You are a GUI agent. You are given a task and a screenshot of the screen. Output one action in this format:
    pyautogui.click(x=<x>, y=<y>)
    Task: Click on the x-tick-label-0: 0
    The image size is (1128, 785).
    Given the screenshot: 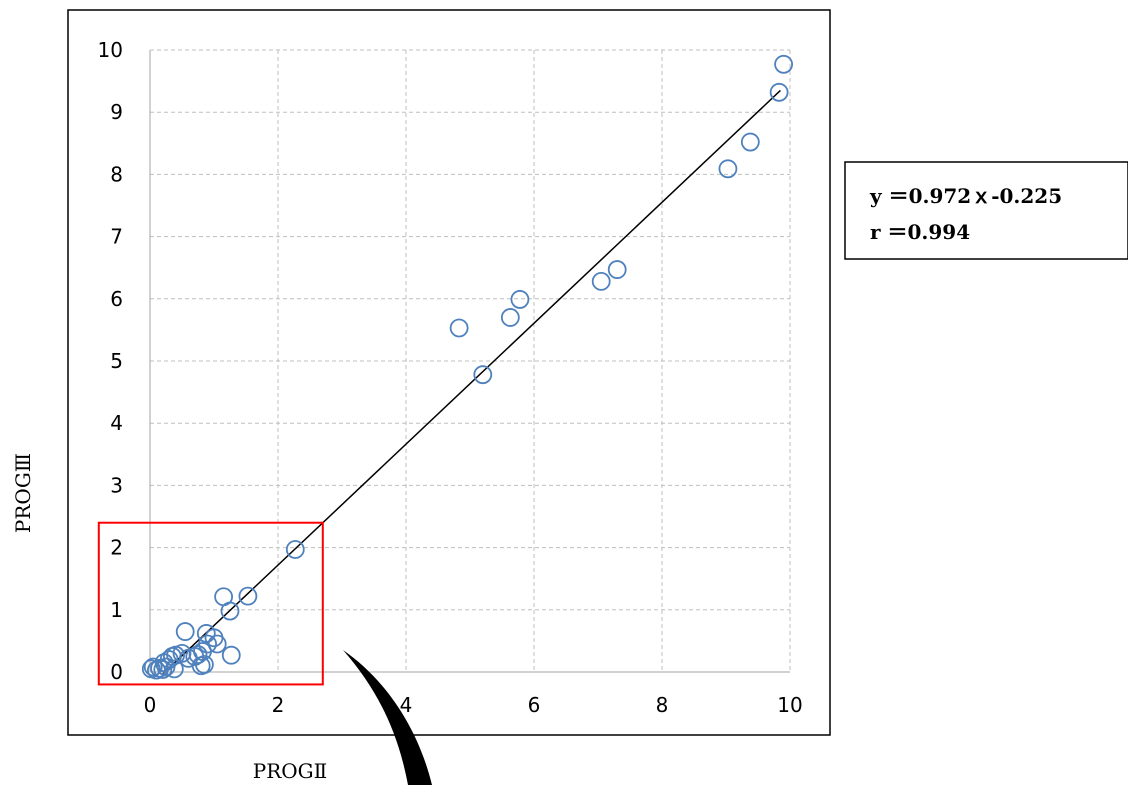 What is the action you would take?
    pyautogui.click(x=150, y=705)
    